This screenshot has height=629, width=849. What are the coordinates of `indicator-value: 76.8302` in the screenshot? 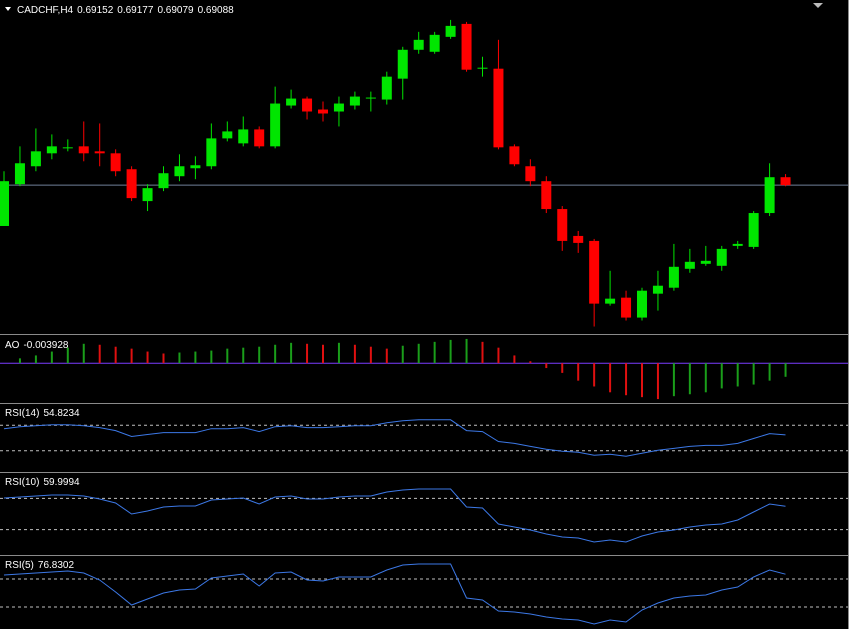 It's located at (56, 565).